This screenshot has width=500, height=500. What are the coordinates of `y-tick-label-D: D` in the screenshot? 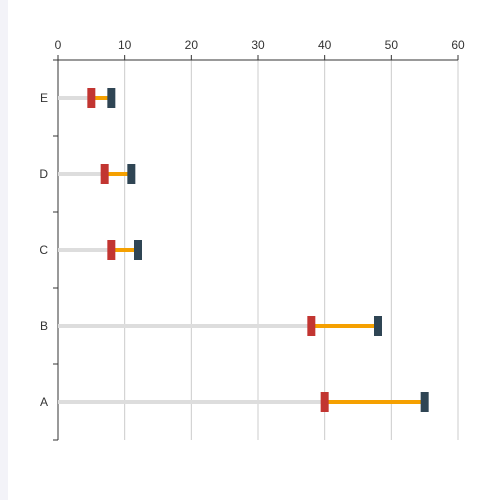 It's located at (43, 174).